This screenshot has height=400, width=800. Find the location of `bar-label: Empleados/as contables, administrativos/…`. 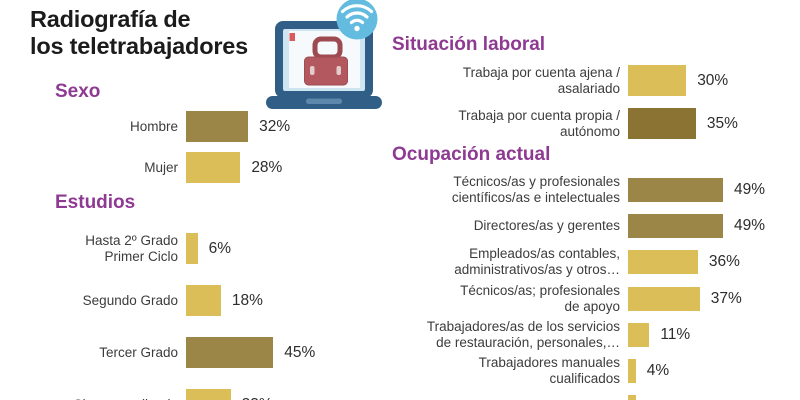

bar-label: Empleados/as contables, administrativos/… is located at coordinates (537, 262).